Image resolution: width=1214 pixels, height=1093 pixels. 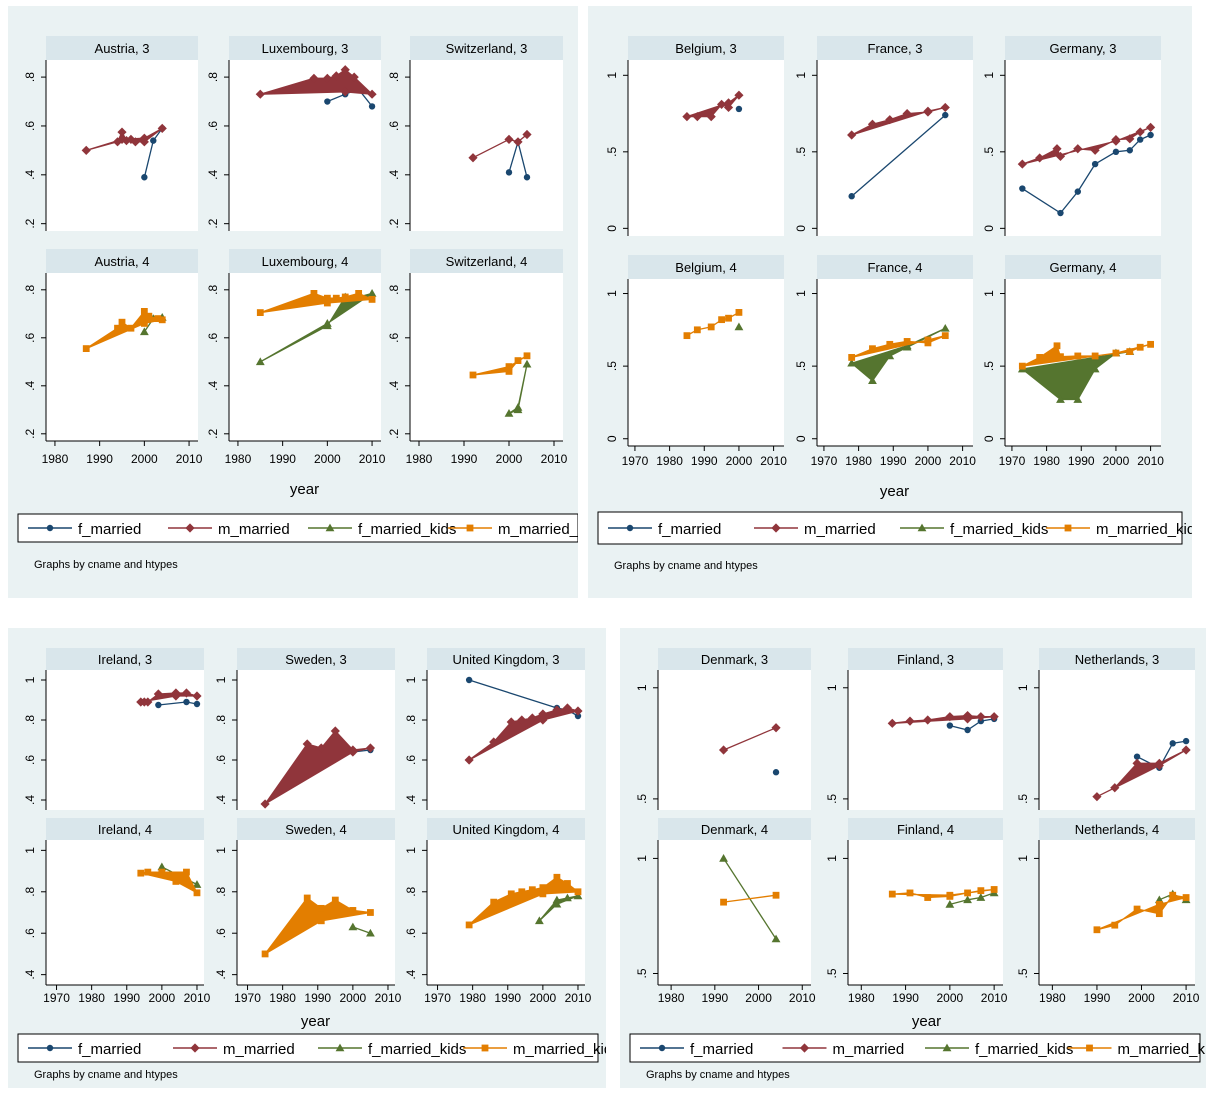 I want to click on facet-5: Finland, 4 .5 1 1980 1990 2000 2010, so click(x=916, y=911).